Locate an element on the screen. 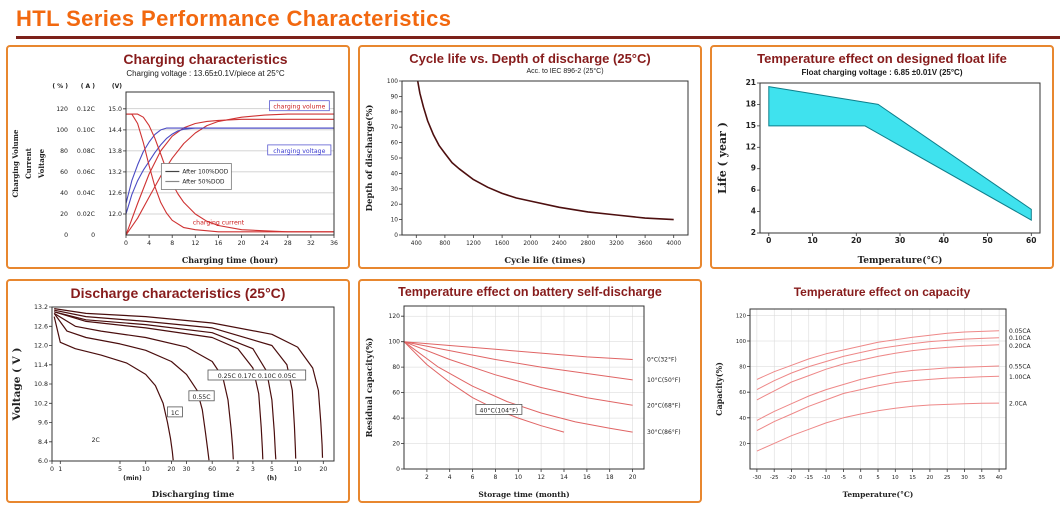 Image resolution: width=1060 pixels, height=518 pixels. svg-text: 24 is located at coordinates (265, 243).